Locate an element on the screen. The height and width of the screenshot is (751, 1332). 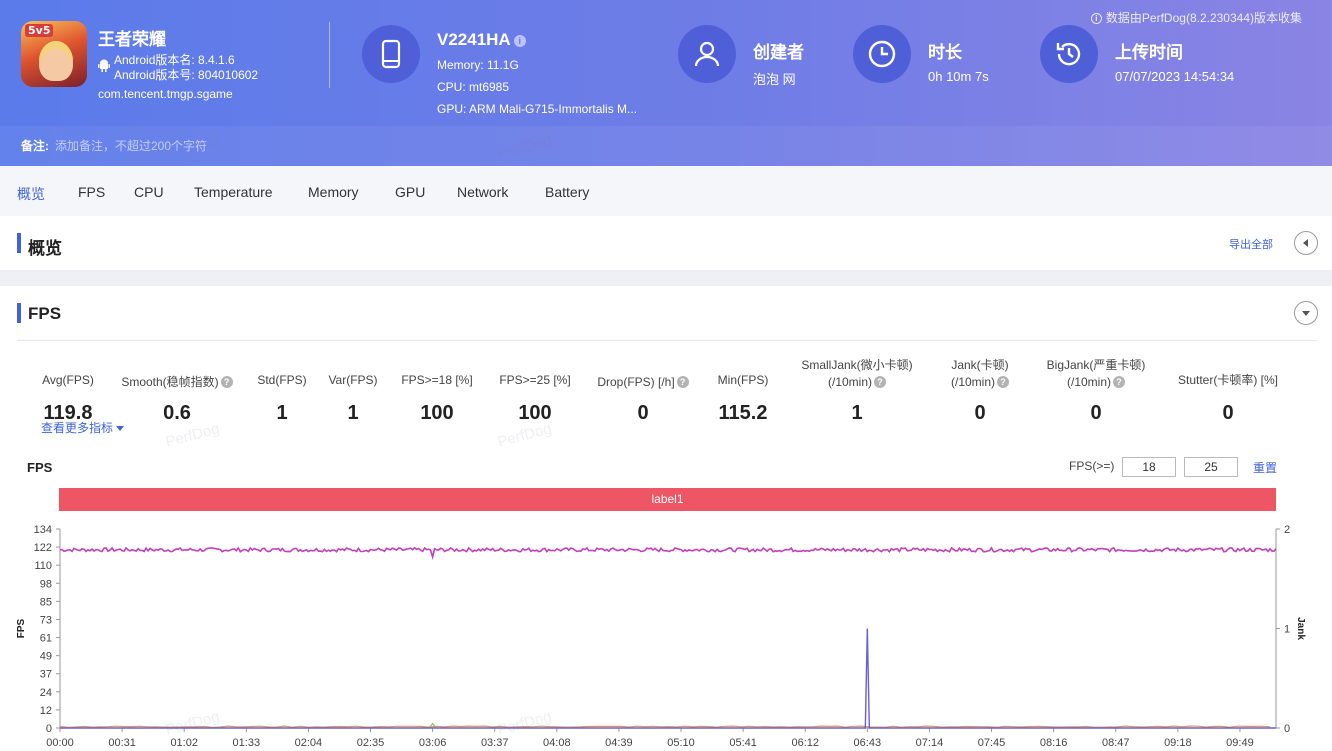
upload-value: 07/07/2023 14:54:34 is located at coordinates (1175, 76).